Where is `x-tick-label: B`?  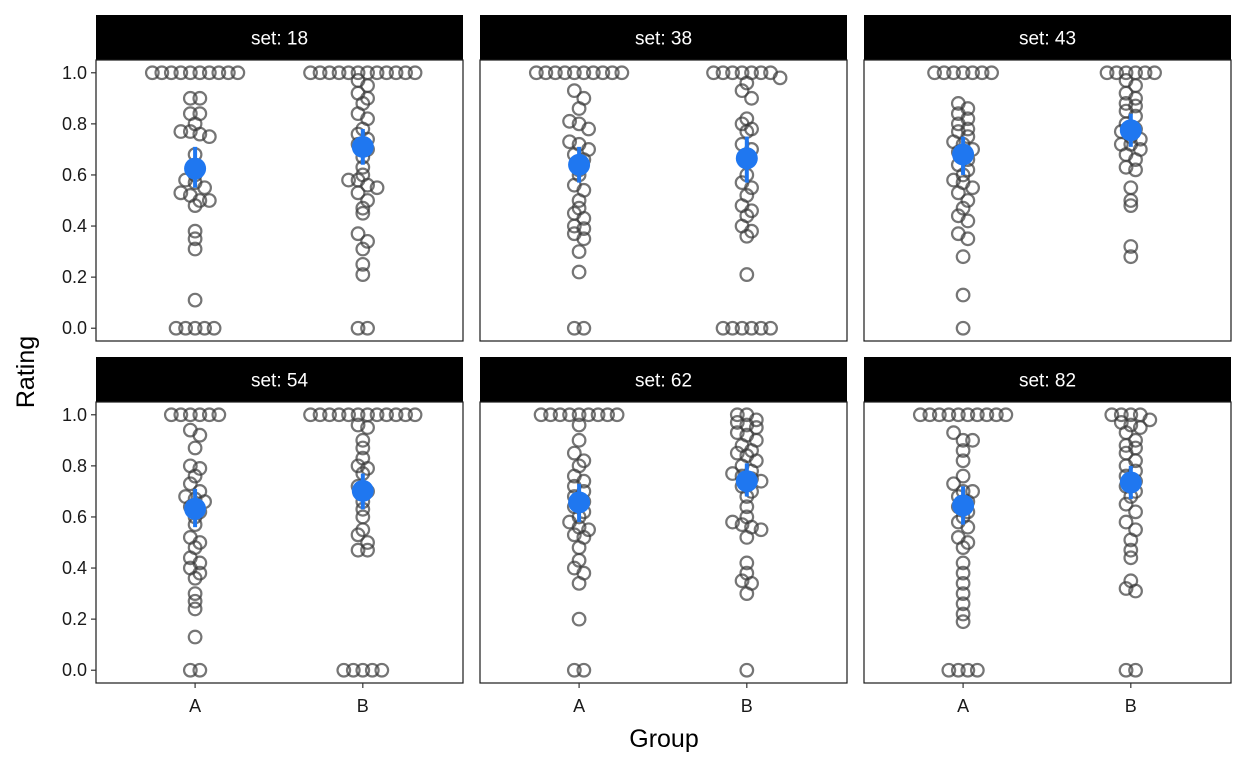 x-tick-label: B is located at coordinates (1131, 706).